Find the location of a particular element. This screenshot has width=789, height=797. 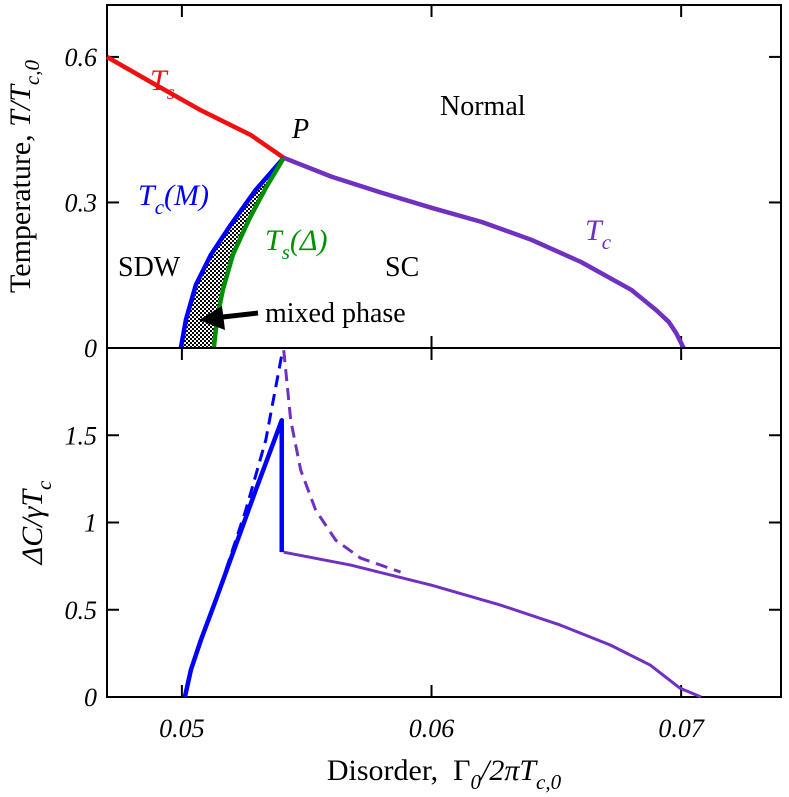

text-part: /2πT is located at coordinates (508, 770).